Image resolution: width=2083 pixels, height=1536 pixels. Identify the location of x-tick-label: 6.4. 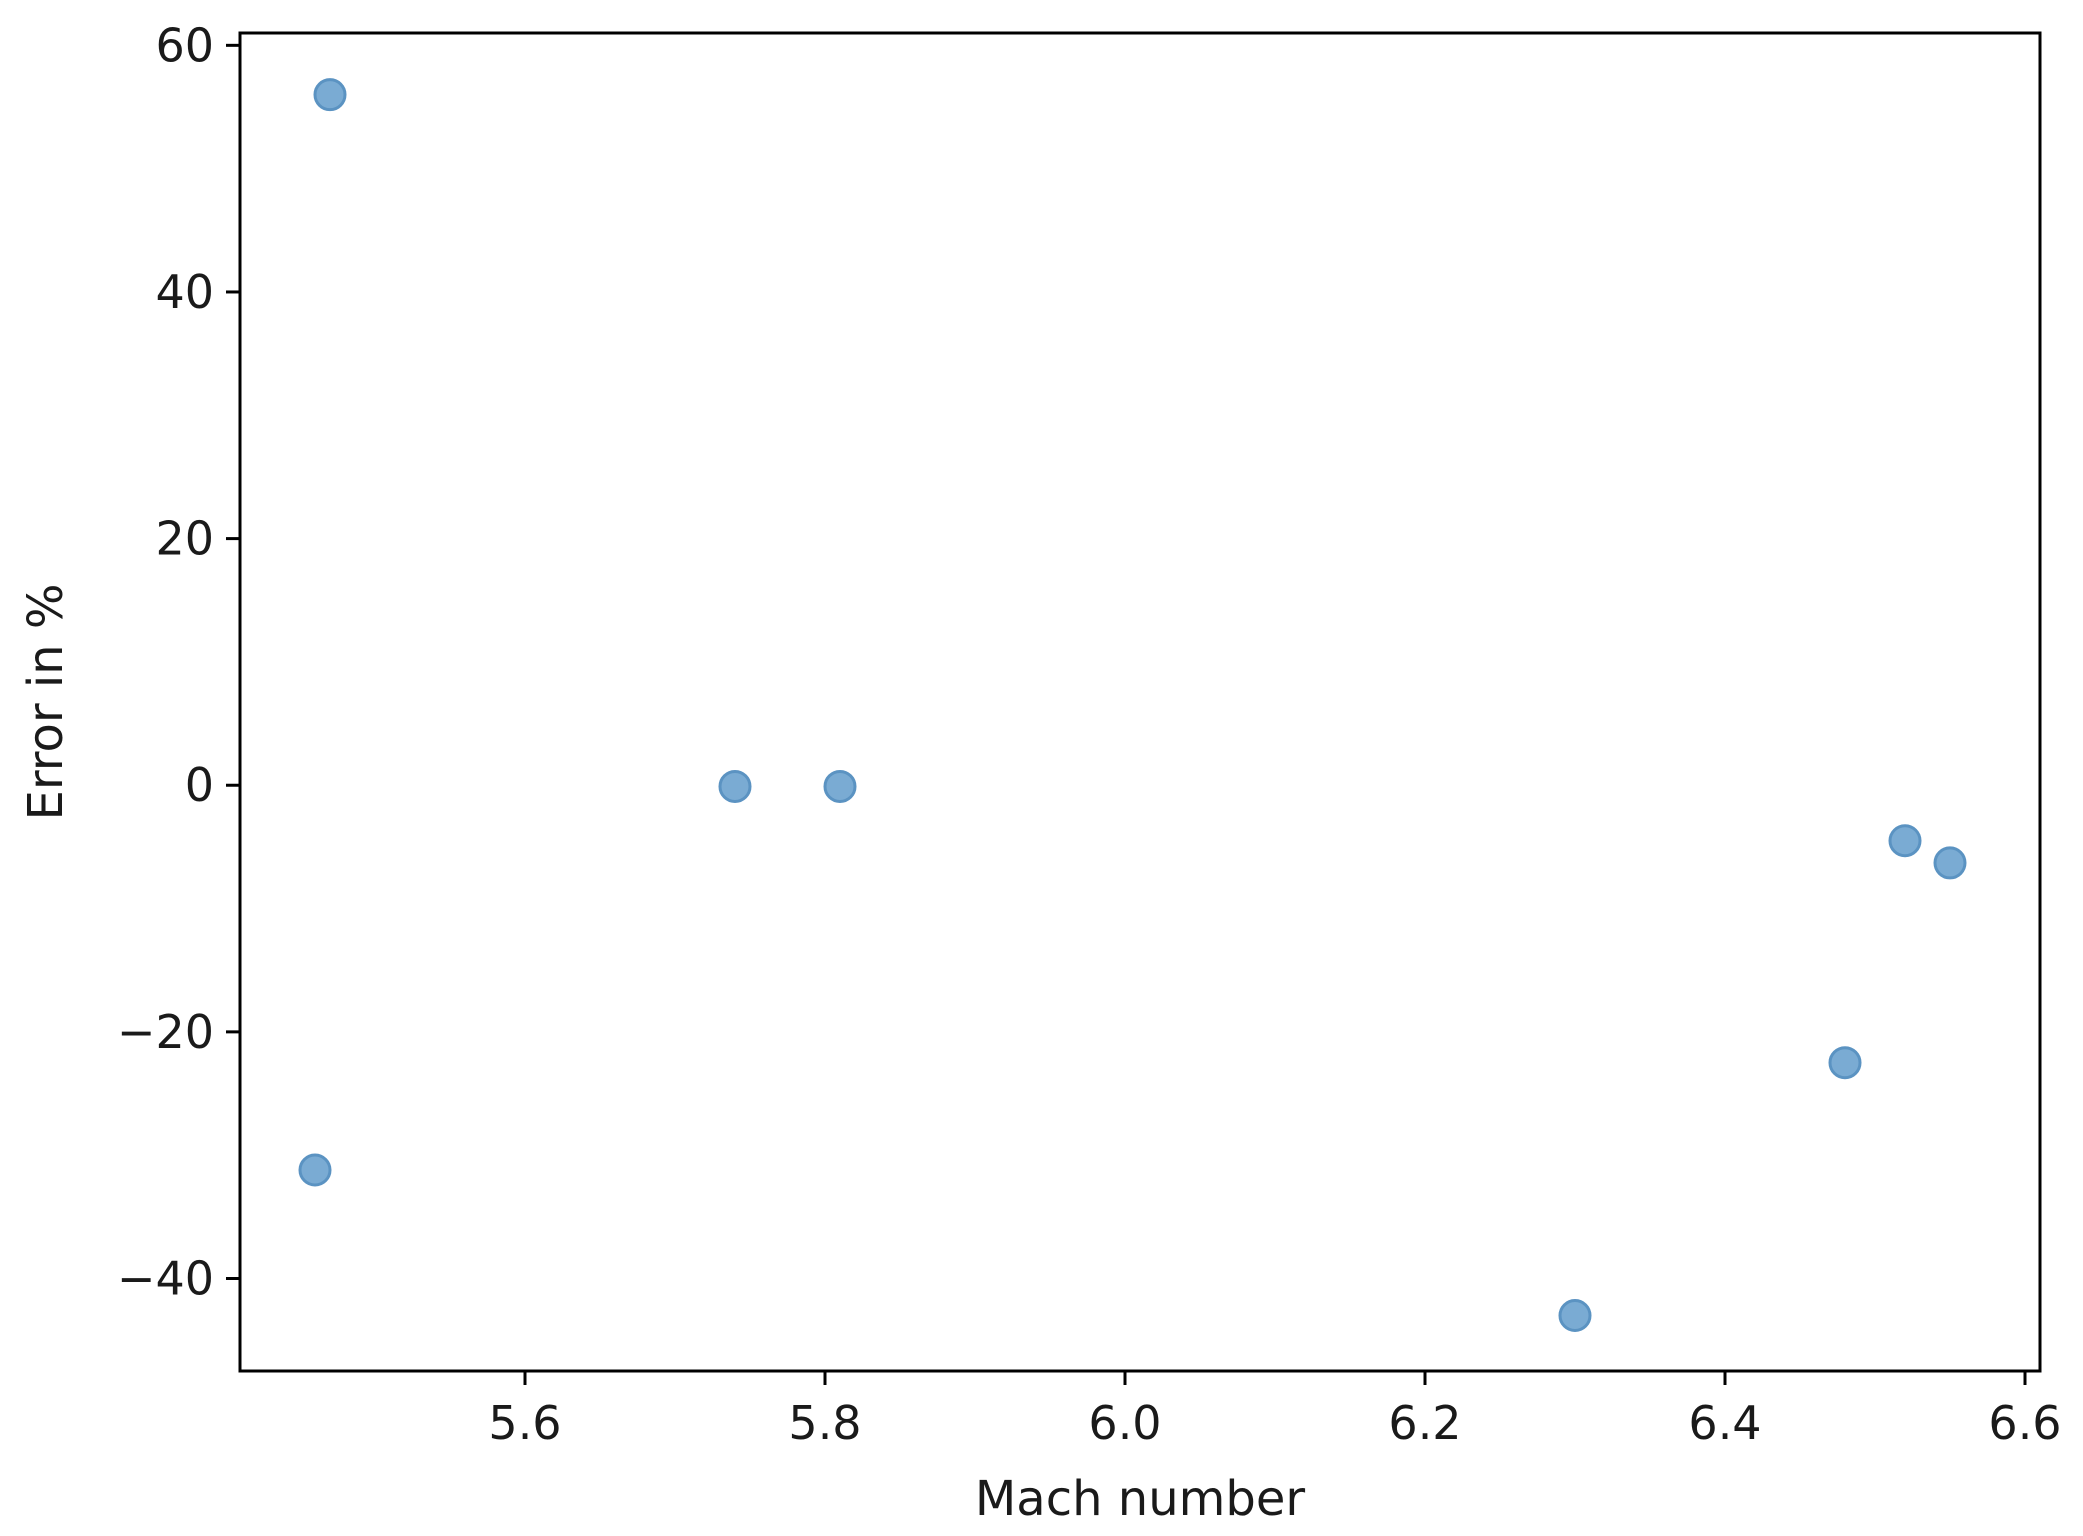
(1724, 1423).